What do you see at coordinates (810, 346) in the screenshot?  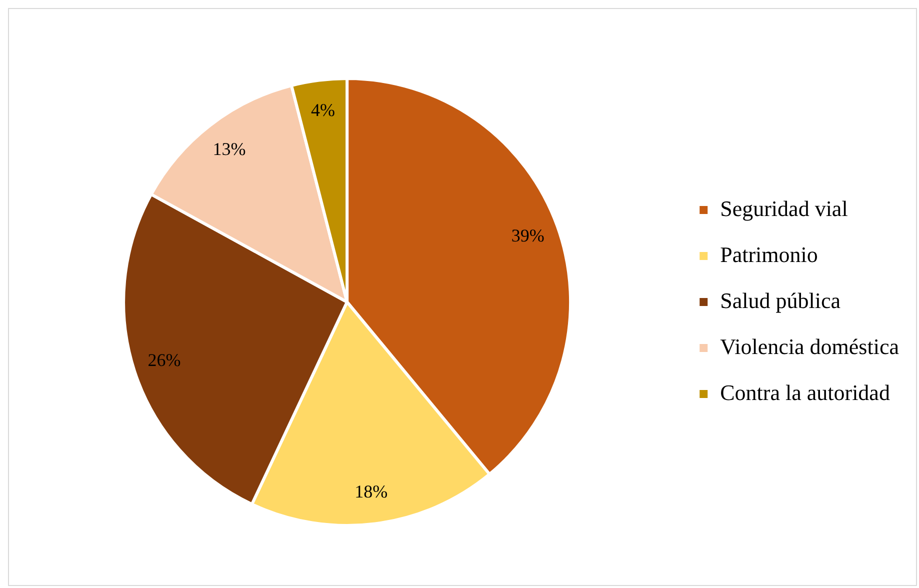 I see `legend-label: Violencia doméstica` at bounding box center [810, 346].